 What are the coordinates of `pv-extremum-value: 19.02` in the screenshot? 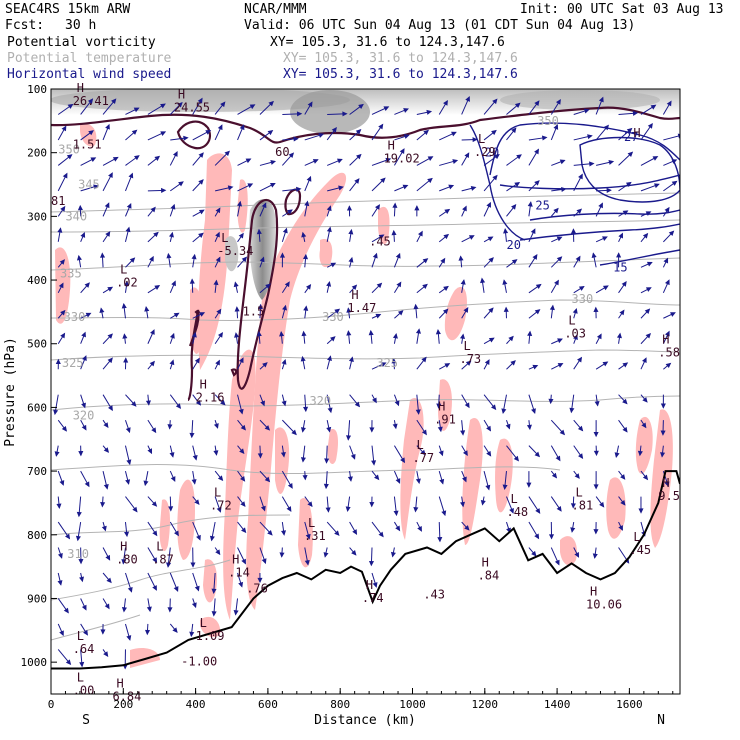 It's located at (402, 159).